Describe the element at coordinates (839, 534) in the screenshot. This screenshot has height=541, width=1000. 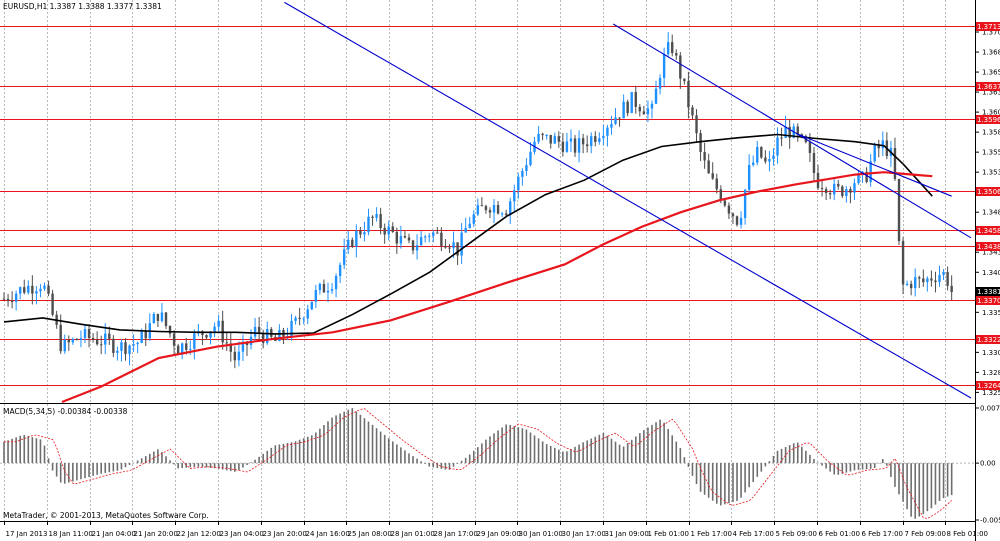
I see `time-tick-label: 6 Feb 01:00` at that location.